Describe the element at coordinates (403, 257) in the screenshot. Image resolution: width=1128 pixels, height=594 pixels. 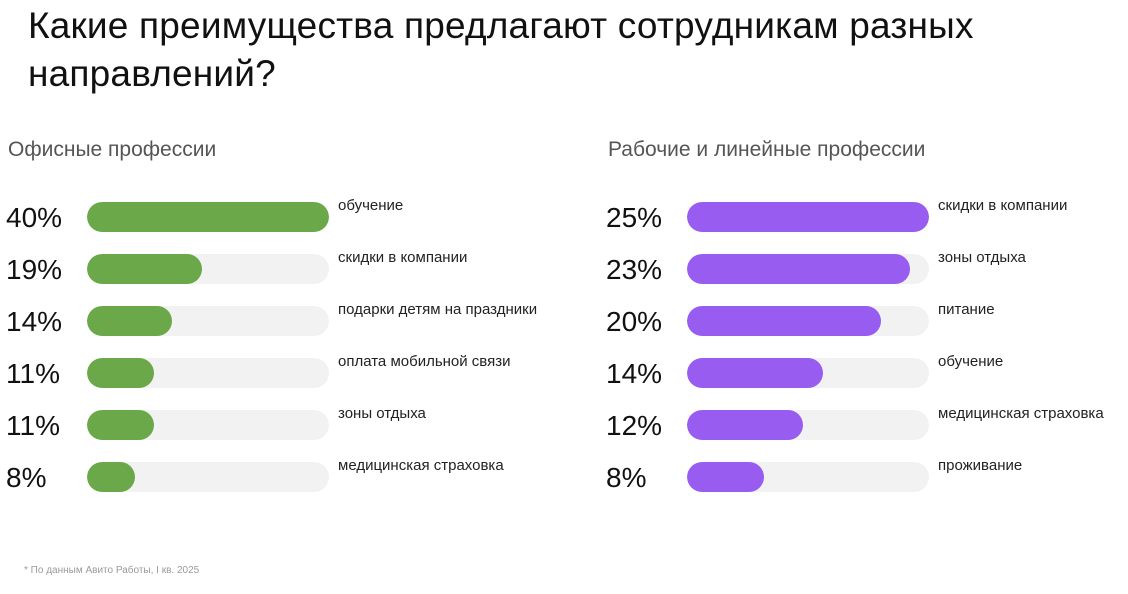
I see `office-bar-category-label: скидки в компании` at that location.